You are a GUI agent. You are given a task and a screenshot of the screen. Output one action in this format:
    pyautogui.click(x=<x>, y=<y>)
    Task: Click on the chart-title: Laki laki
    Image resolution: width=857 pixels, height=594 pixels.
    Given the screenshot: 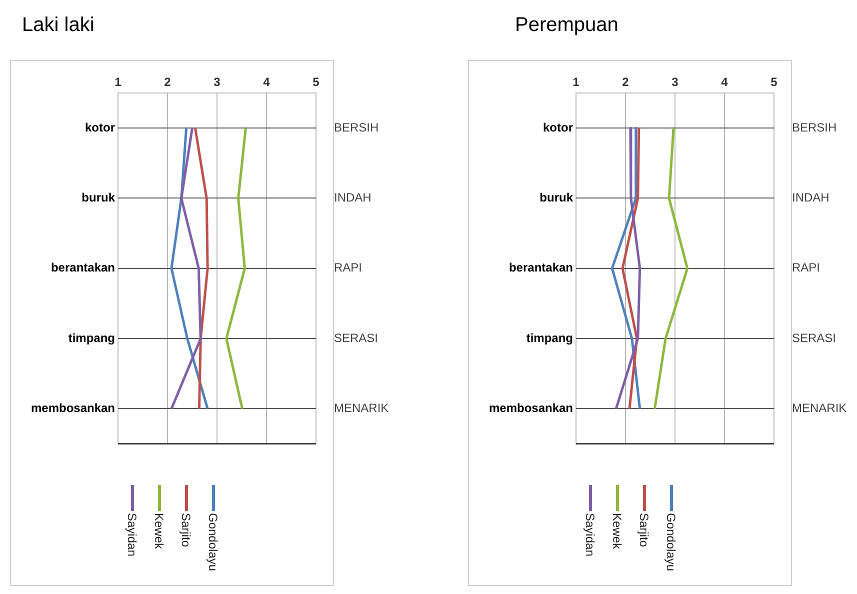 What is the action you would take?
    pyautogui.click(x=58, y=25)
    